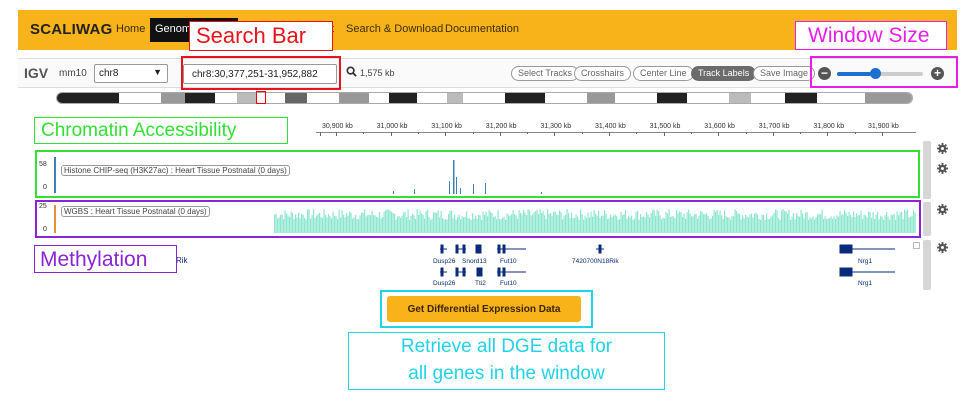 Image resolution: width=960 pixels, height=409 pixels. What do you see at coordinates (480, 283) in the screenshot?
I see `gene-label: Tti2` at bounding box center [480, 283].